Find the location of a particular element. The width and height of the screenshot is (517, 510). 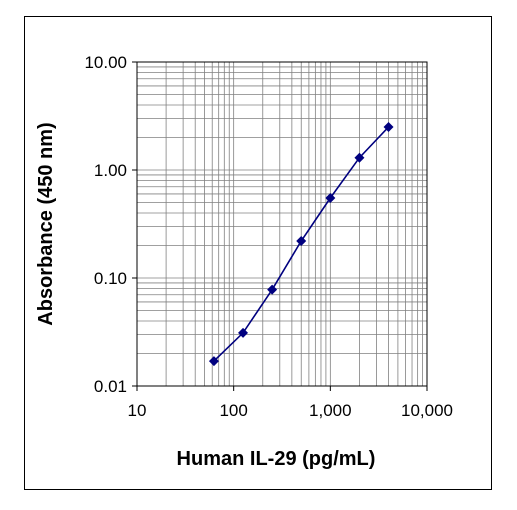

y-tick-labels: 0.01 0.10 1.00 10.00 is located at coordinates (105, 224).